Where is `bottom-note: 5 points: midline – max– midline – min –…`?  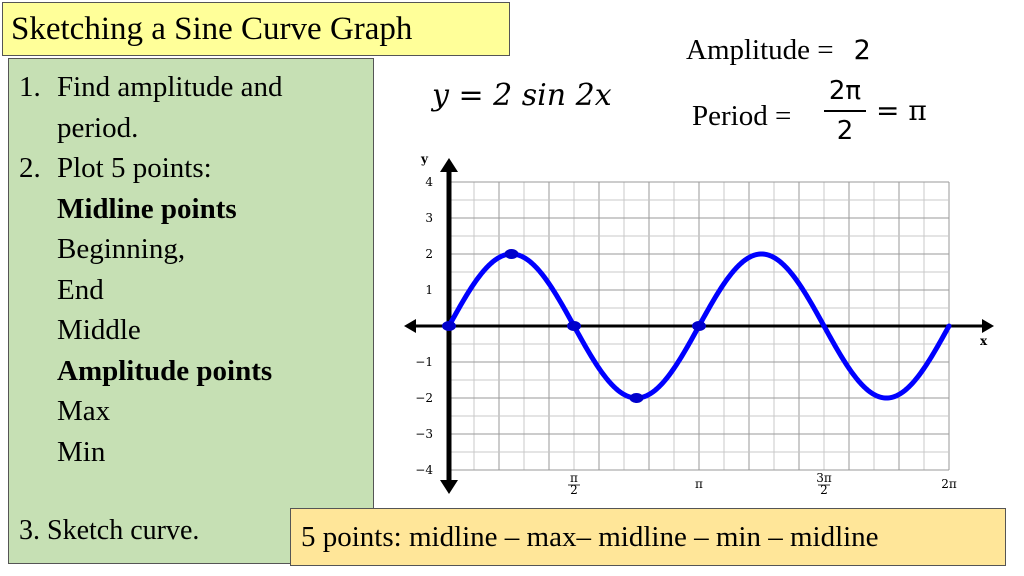
bottom-note: 5 points: midline – max– midline – min –… is located at coordinates (648, 537).